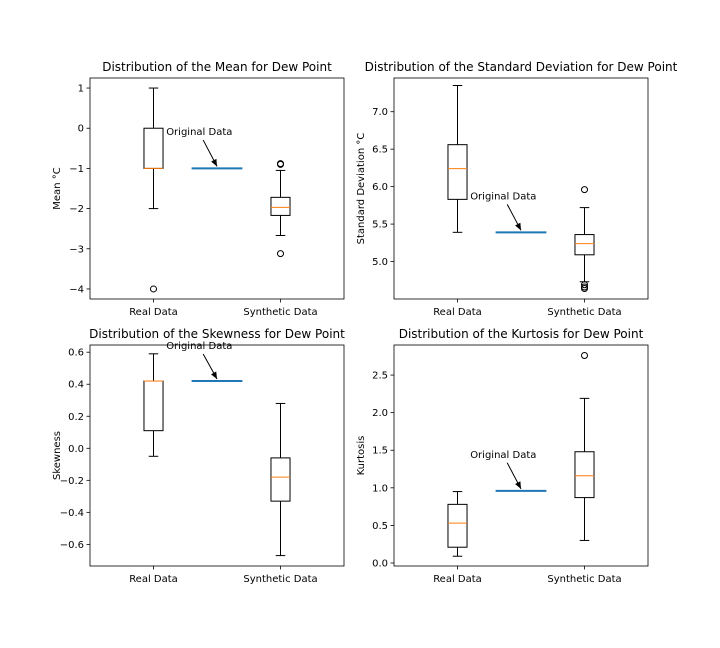 The height and width of the screenshot is (648, 720). Describe the element at coordinates (72, 545) in the screenshot. I see `y-tick-label: −0.6` at that location.